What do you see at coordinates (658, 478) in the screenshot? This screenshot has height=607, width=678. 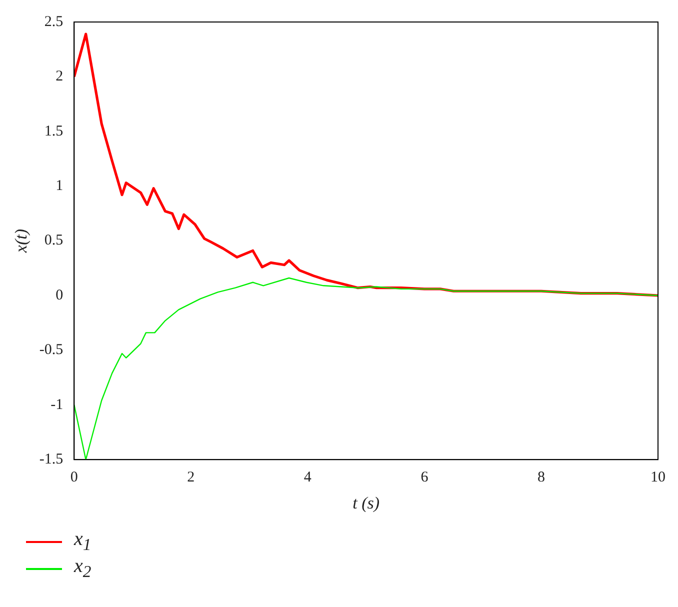 I see `x-tick-label: 10` at bounding box center [658, 478].